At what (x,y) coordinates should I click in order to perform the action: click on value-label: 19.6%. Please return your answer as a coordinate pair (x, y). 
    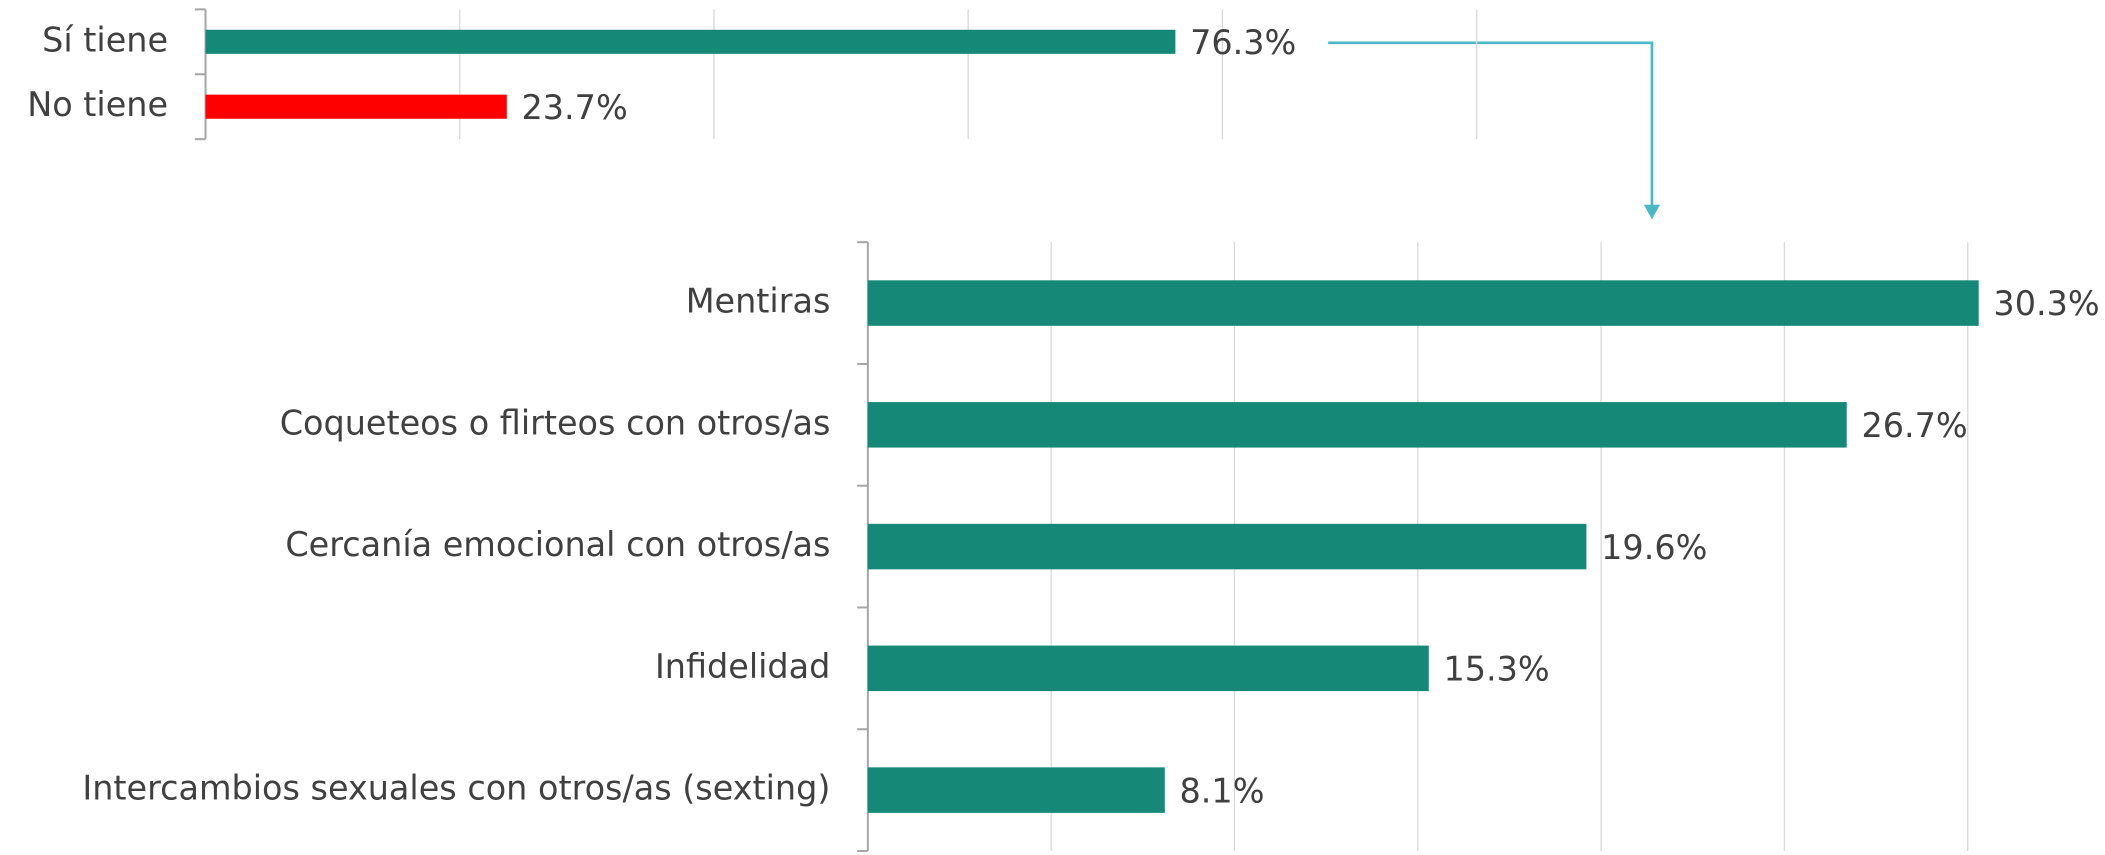
    Looking at the image, I should click on (1654, 547).